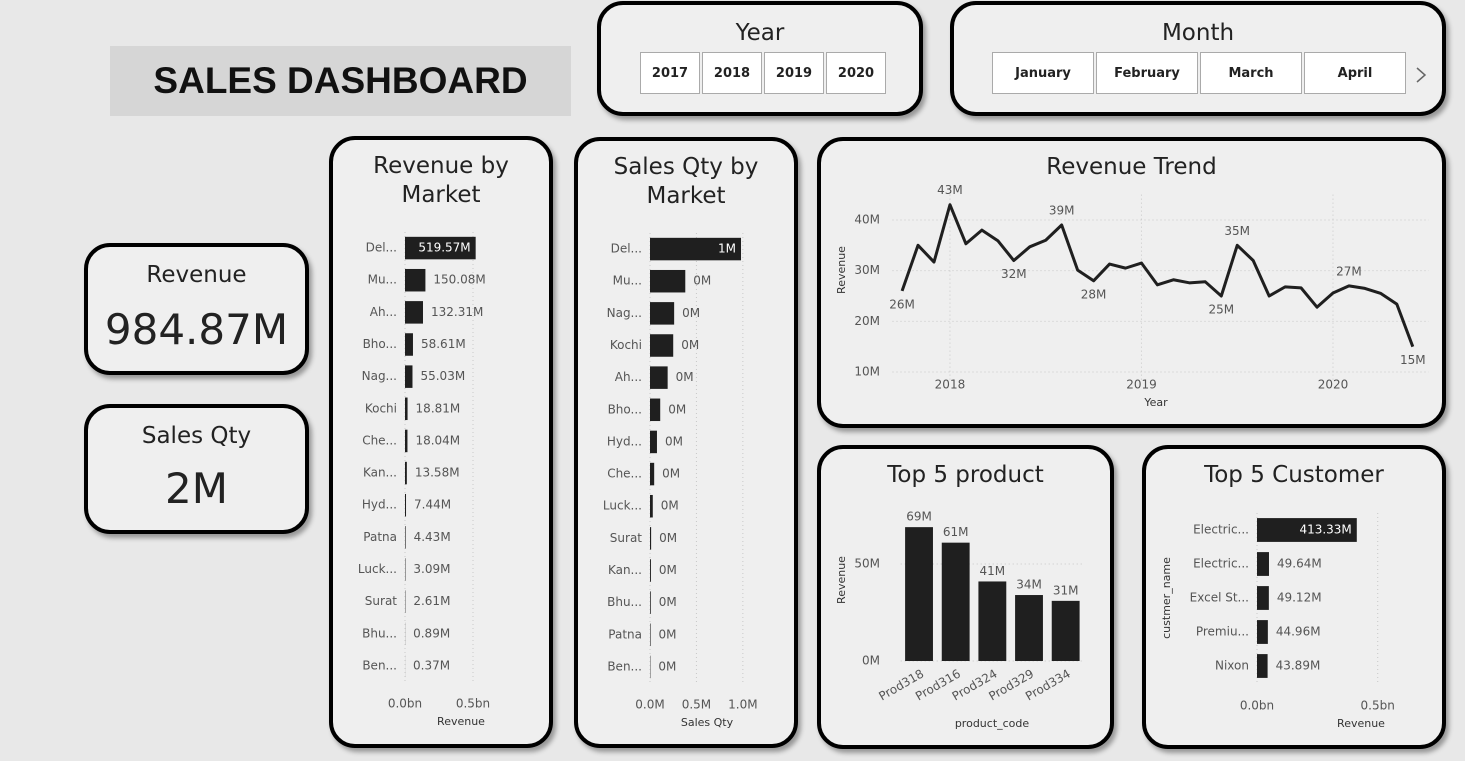 The image size is (1465, 761). Describe the element at coordinates (1237, 231) in the screenshot. I see `data-label: 35M` at that location.